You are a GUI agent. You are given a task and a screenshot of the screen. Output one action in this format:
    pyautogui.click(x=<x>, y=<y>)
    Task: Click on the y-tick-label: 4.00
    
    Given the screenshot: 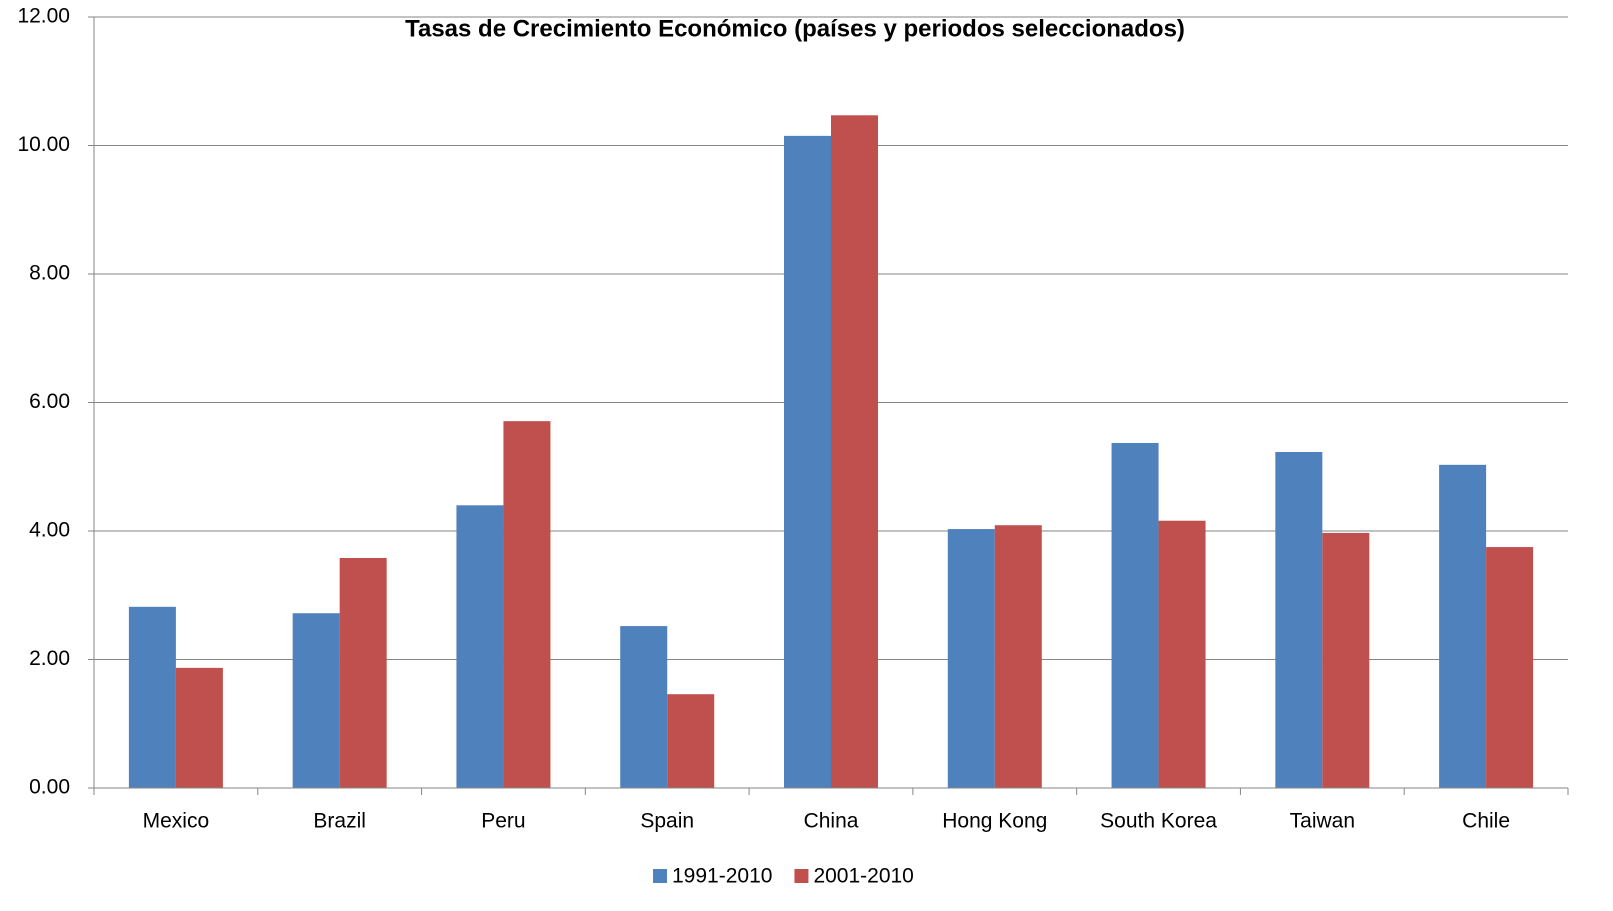 What is the action you would take?
    pyautogui.click(x=49, y=530)
    